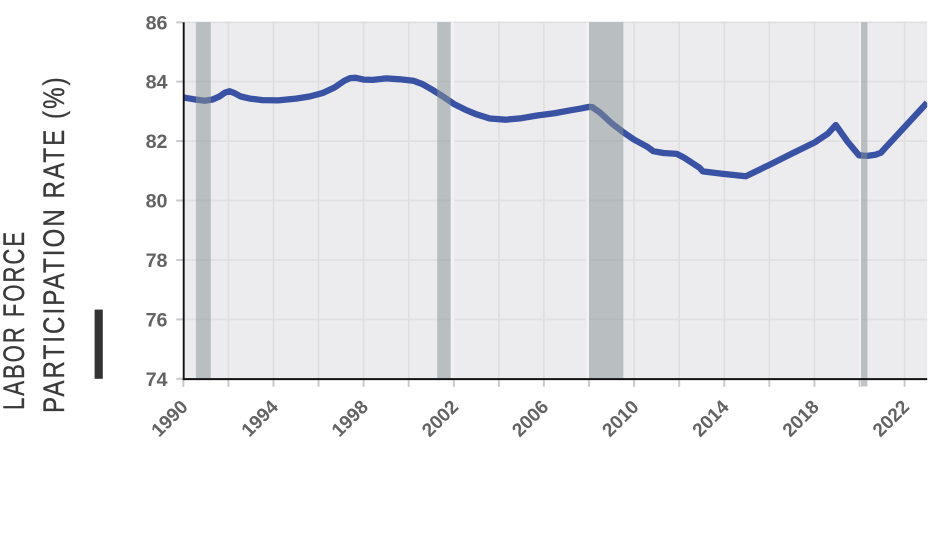  Describe the element at coordinates (15, 320) in the screenshot. I see `svg-text: LABOR FORCE` at that location.